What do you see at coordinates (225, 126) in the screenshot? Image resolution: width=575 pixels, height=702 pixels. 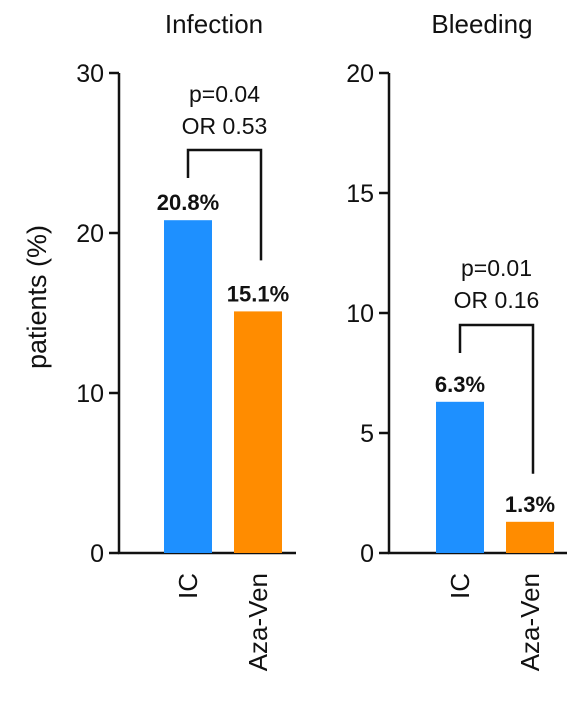 I see `odds-ratio-label: OR 0.53` at bounding box center [225, 126].